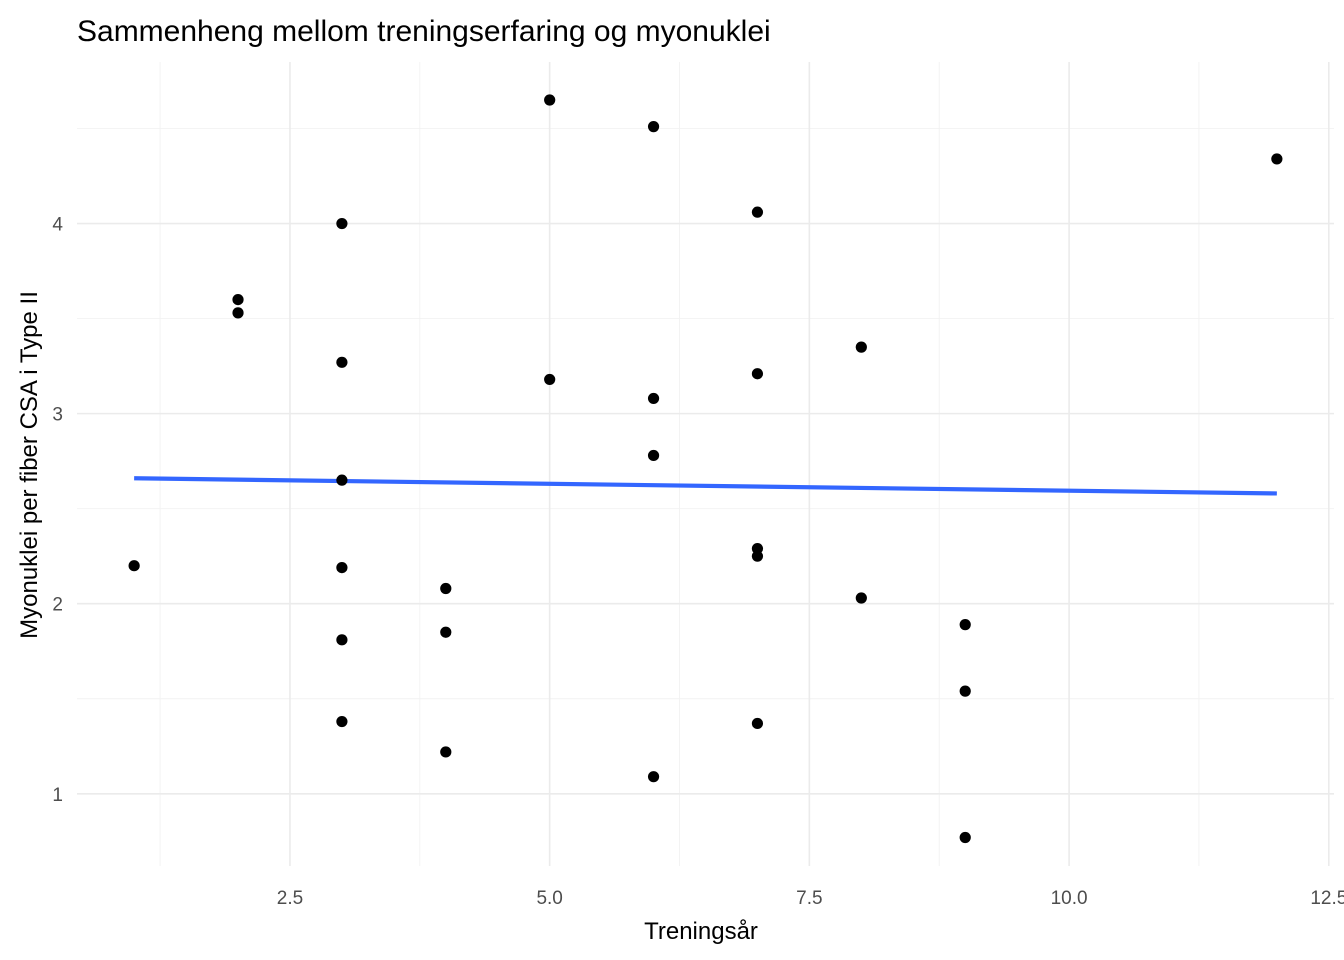 This screenshot has width=1344, height=960. What do you see at coordinates (809, 898) in the screenshot?
I see `x-tick-label: 7.5` at bounding box center [809, 898].